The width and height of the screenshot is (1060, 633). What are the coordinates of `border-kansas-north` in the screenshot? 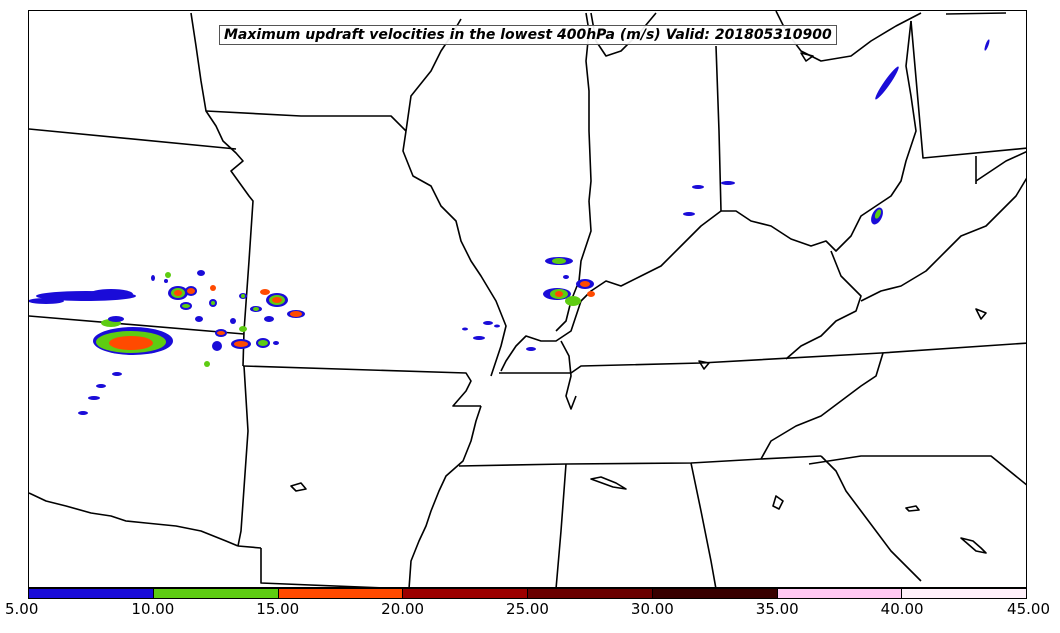 It's located at (133, 139).